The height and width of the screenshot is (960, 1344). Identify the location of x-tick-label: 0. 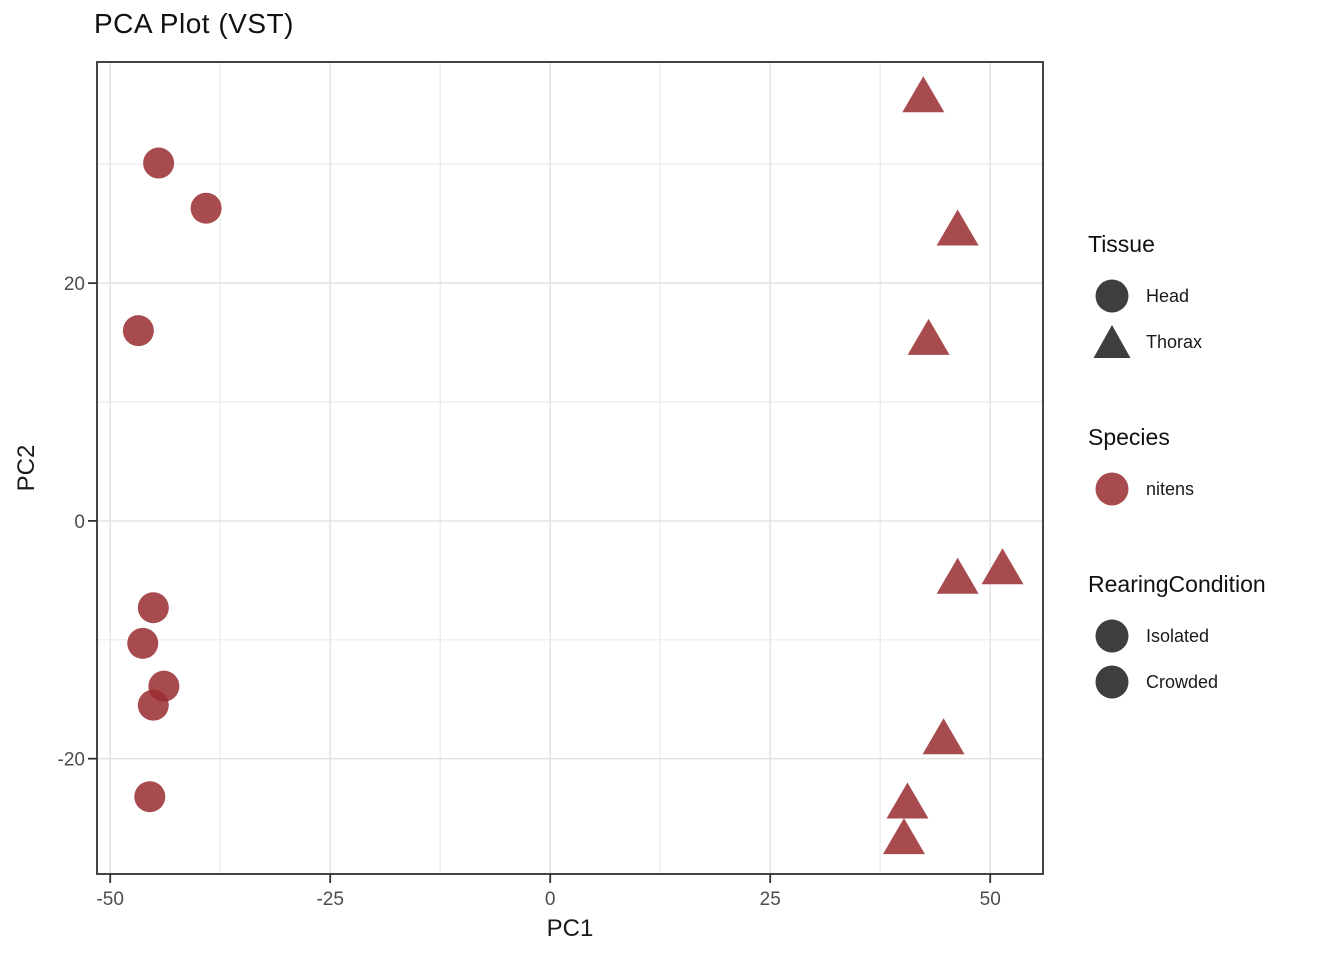
(550, 899).